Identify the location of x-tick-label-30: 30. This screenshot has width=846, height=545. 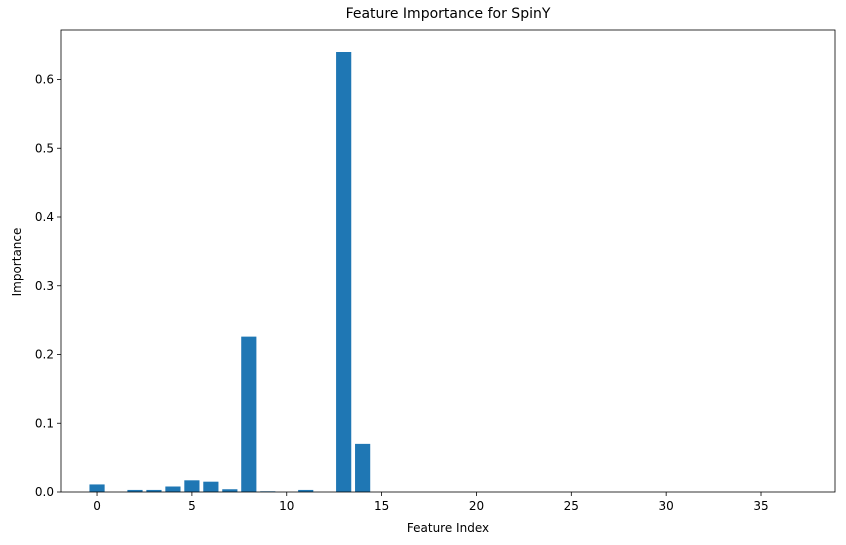
(666, 506).